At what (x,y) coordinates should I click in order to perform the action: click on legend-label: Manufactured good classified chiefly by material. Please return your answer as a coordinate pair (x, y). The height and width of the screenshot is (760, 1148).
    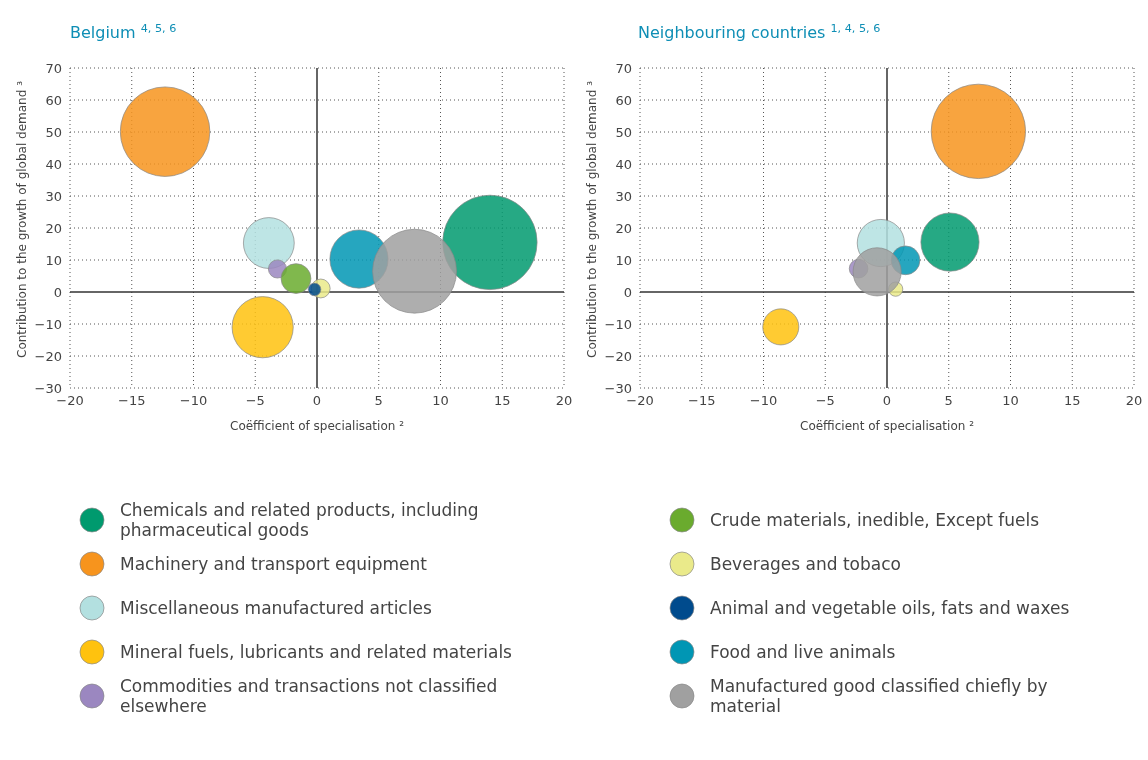
    Looking at the image, I should click on (879, 696).